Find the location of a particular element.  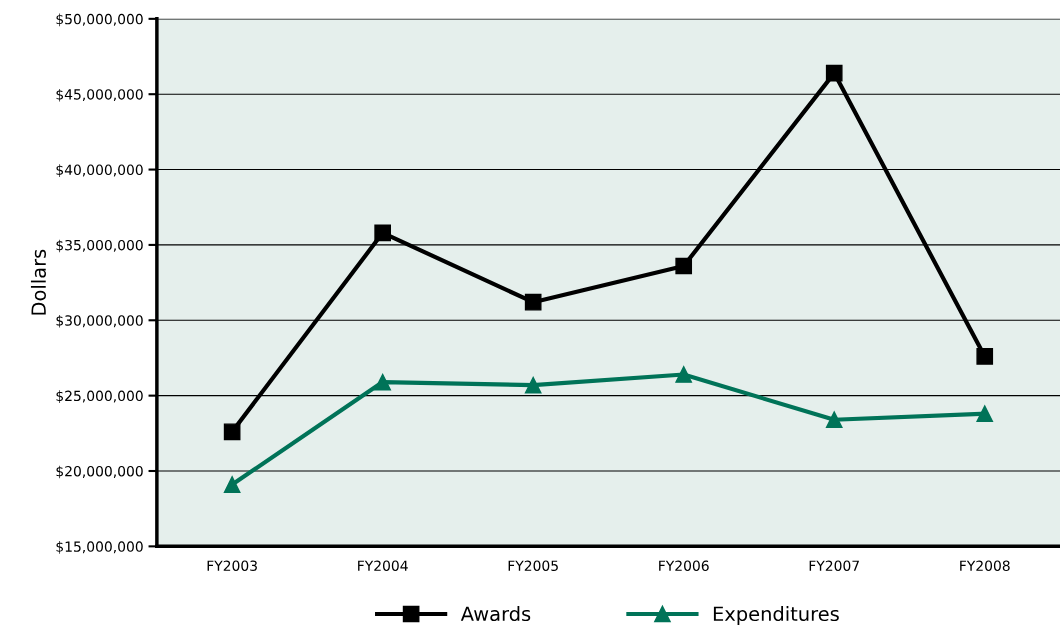

y-tick-label: $25,000,000 is located at coordinates (99, 396).